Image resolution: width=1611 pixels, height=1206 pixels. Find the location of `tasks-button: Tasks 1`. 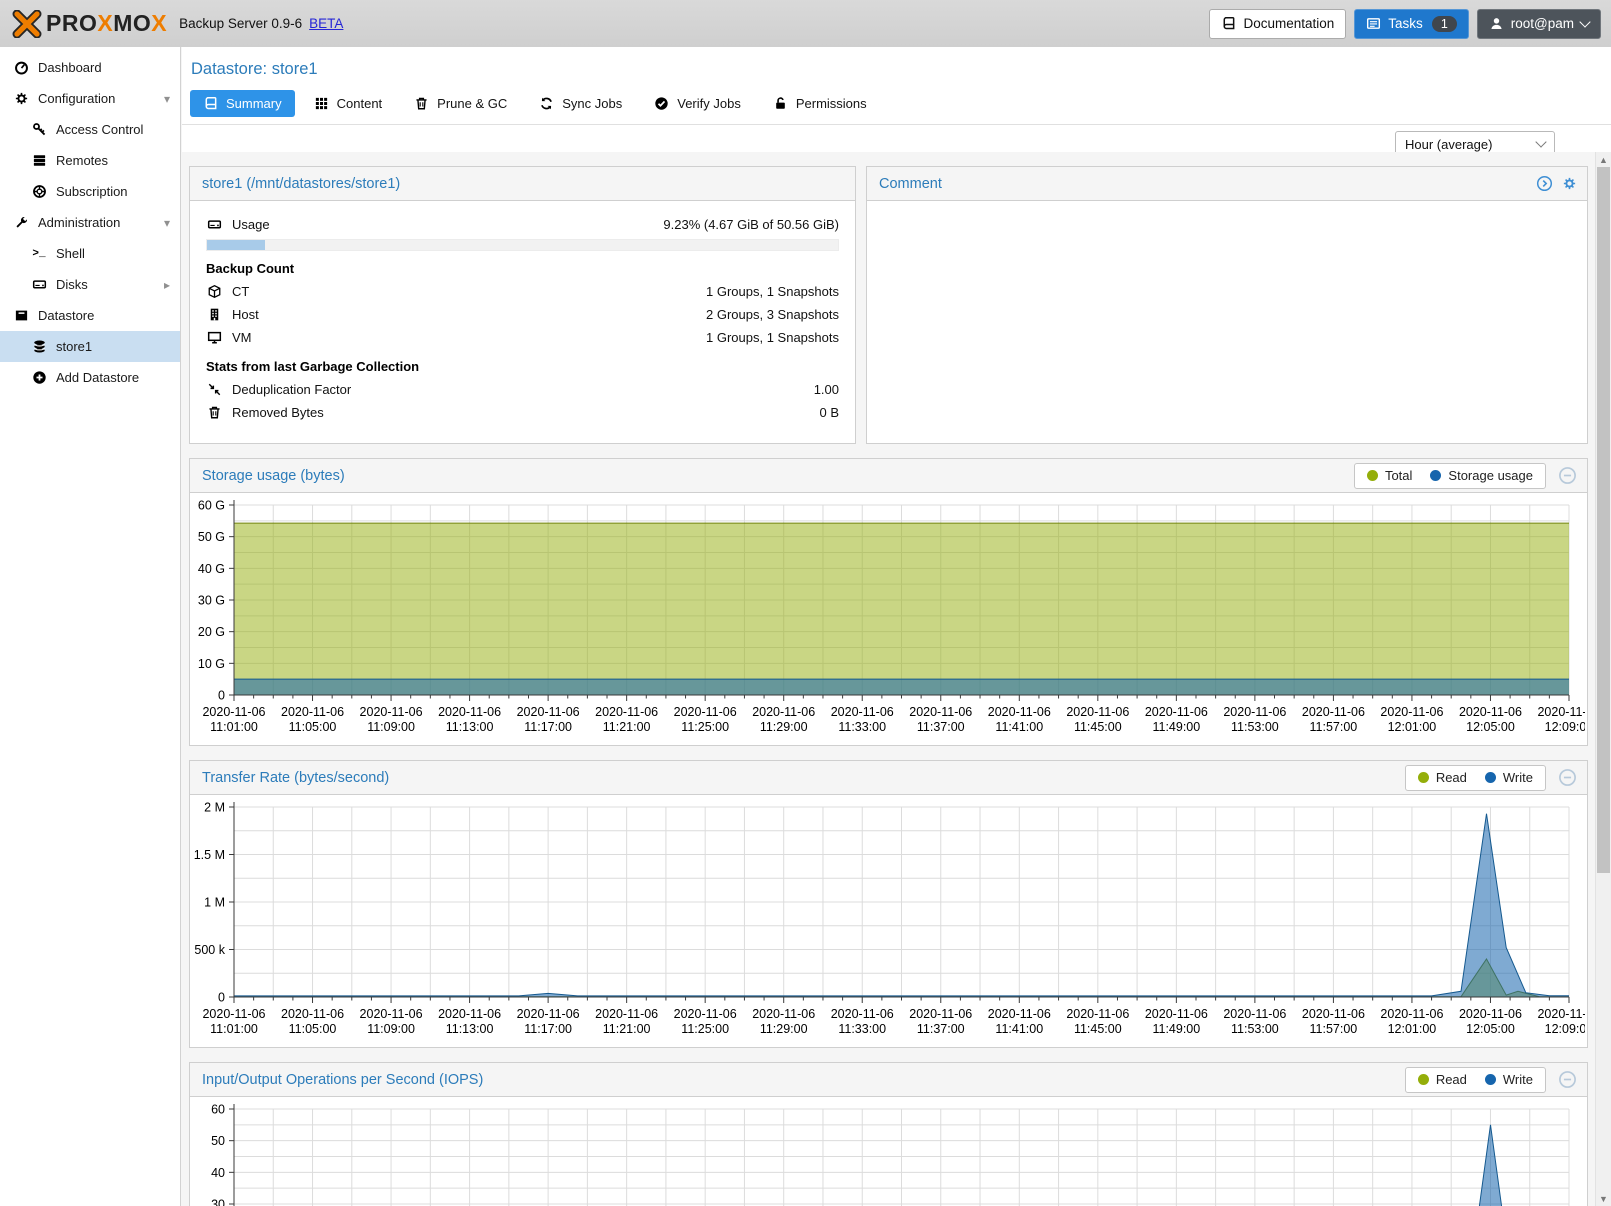

tasks-button: Tasks 1 is located at coordinates (1411, 23).